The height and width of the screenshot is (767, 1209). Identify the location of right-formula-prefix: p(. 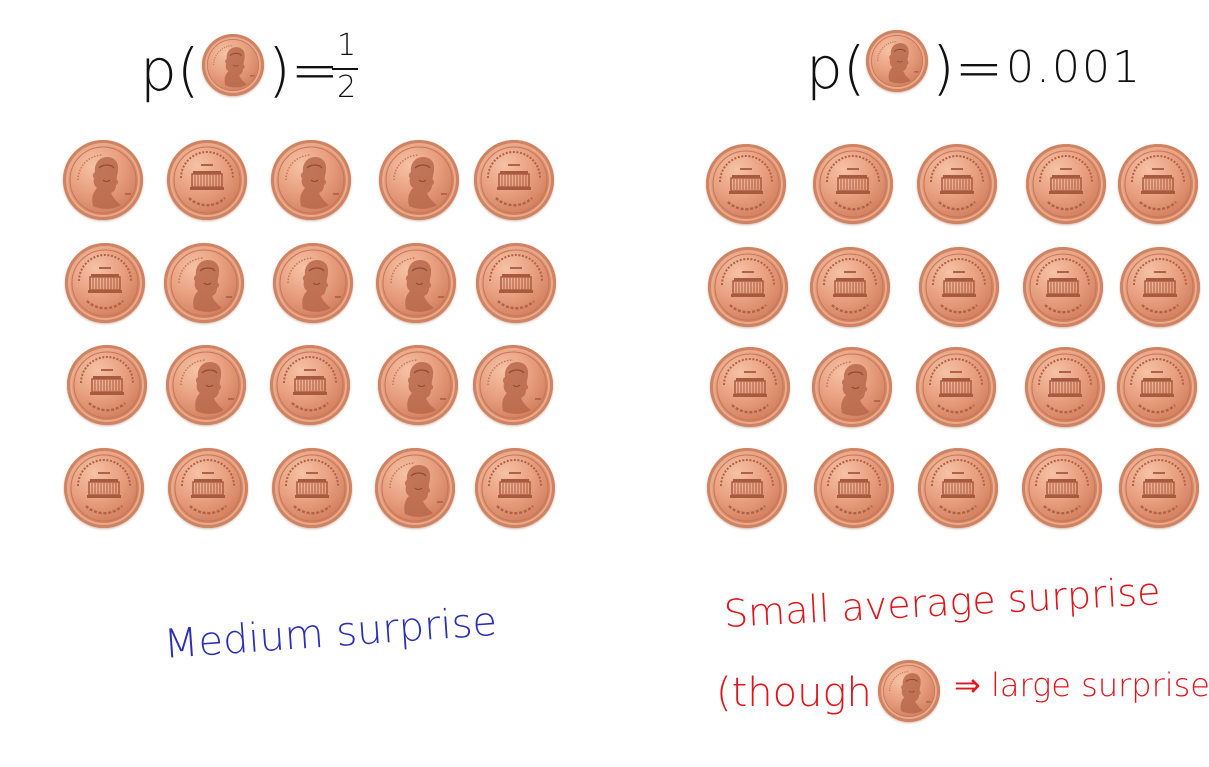
(836, 68).